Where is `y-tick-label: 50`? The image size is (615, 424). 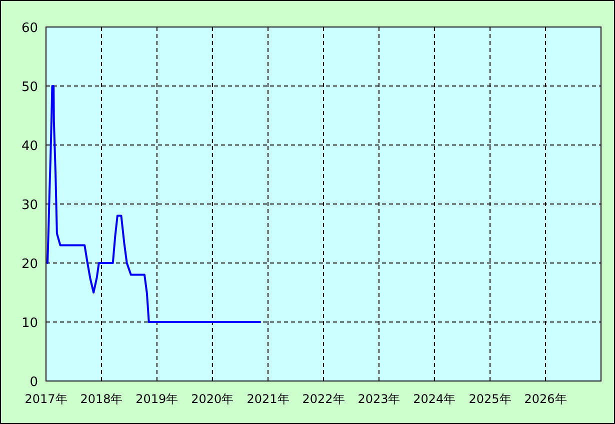 y-tick-label: 50 is located at coordinates (29, 87).